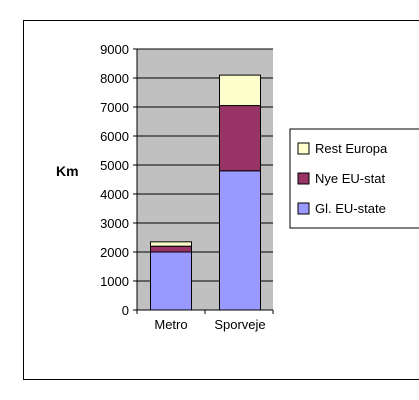  Describe the element at coordinates (209, 324) in the screenshot. I see `x-tick-labels: Metro Sporveje` at that location.